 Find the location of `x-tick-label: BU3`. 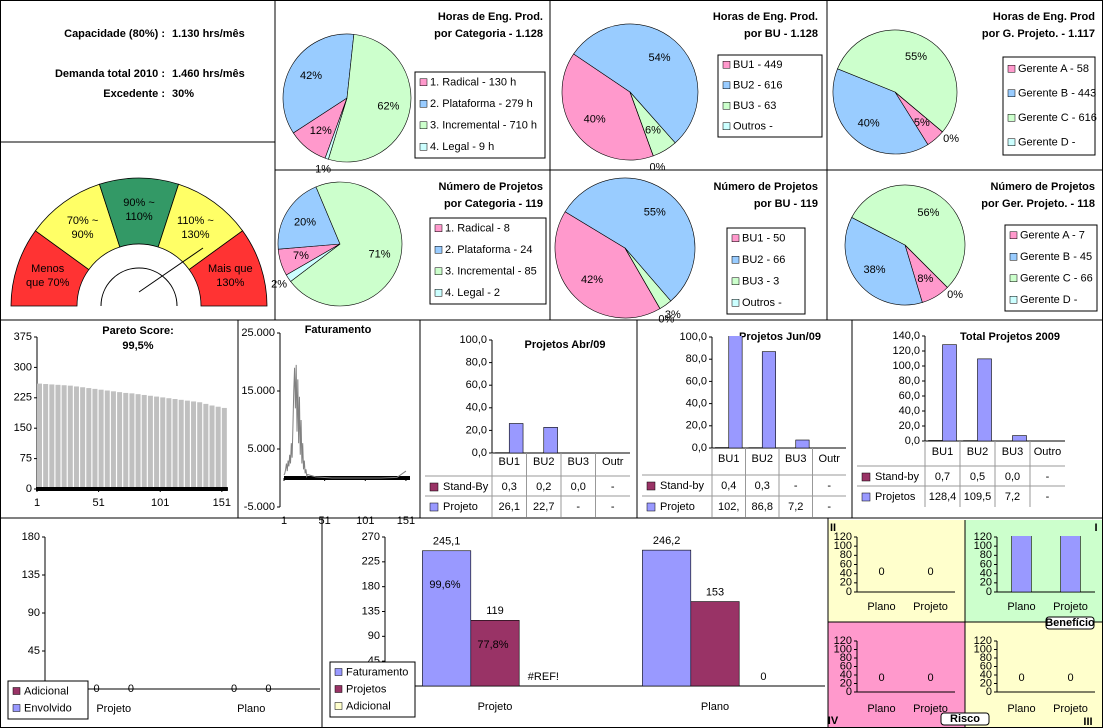

x-tick-label: BU3 is located at coordinates (795, 459).